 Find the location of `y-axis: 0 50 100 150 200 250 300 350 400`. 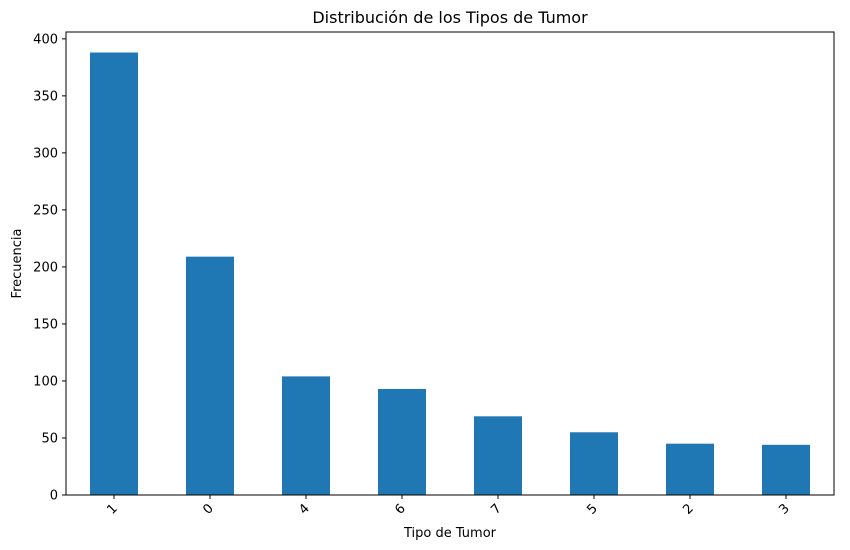

y-axis: 0 50 100 150 200 250 300 350 400 is located at coordinates (49, 268).